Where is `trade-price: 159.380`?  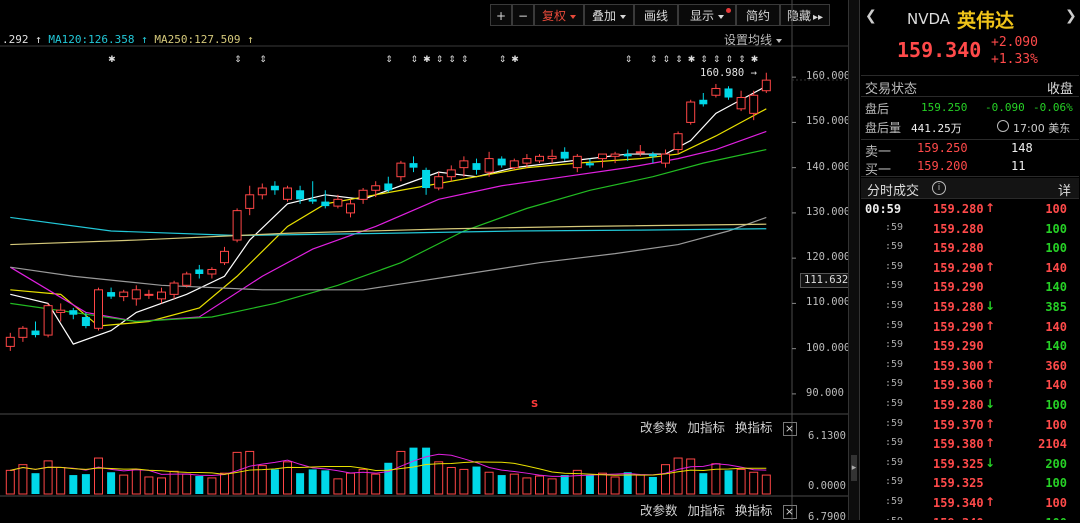
trade-price: 159.380 is located at coordinates (958, 444).